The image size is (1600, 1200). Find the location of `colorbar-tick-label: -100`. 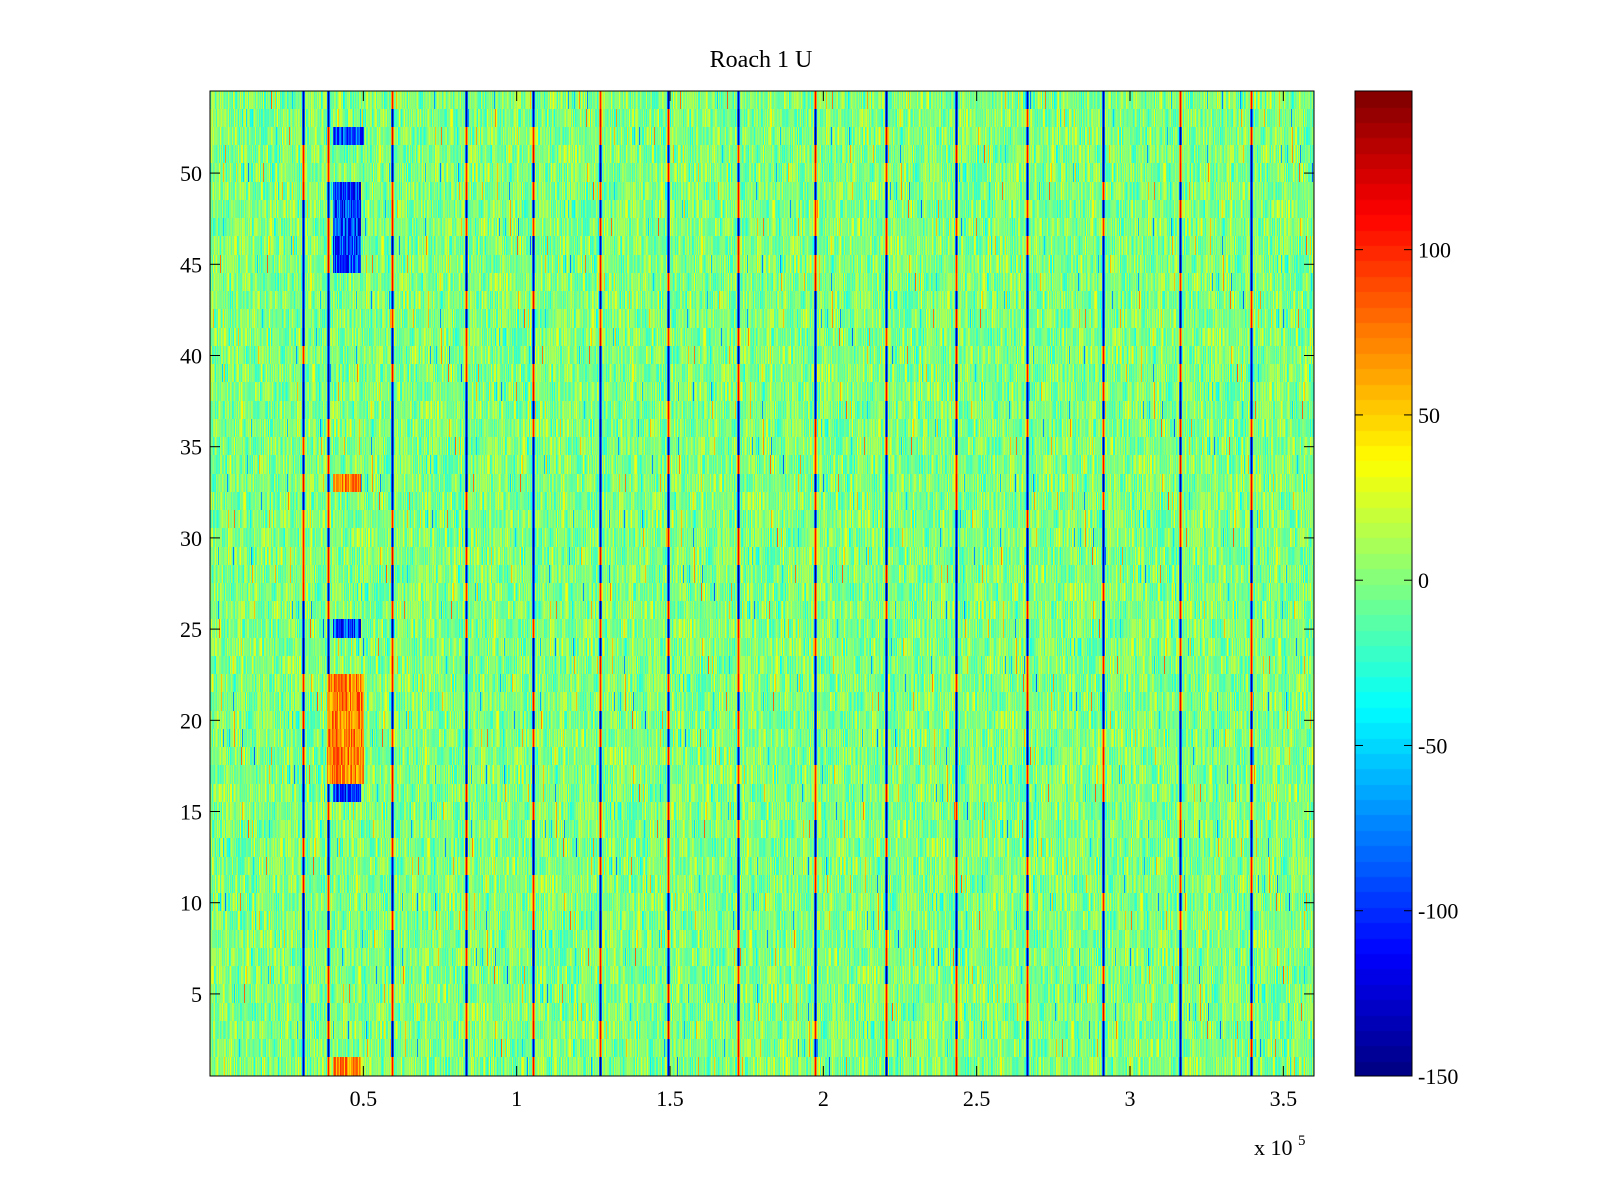

colorbar-tick-label: -100 is located at coordinates (1438, 911).